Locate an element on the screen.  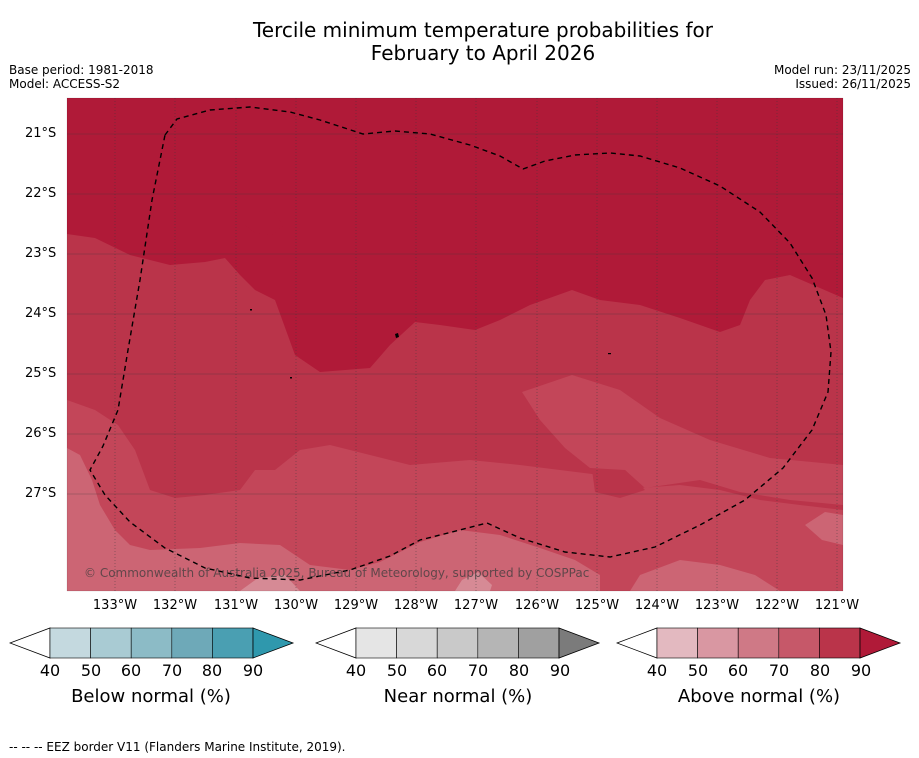
below-tick-90: 90 is located at coordinates (253, 670).